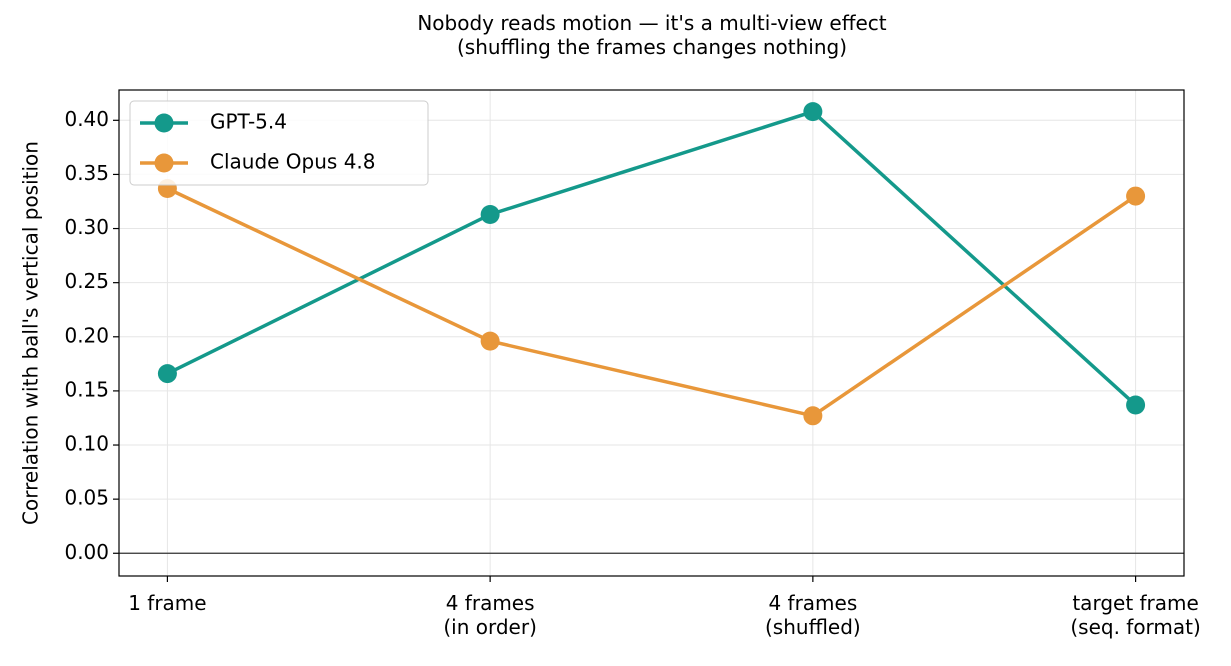 This screenshot has width=1231, height=666. What do you see at coordinates (86, 227) in the screenshot?
I see `y-tick-label: 0.30` at bounding box center [86, 227].